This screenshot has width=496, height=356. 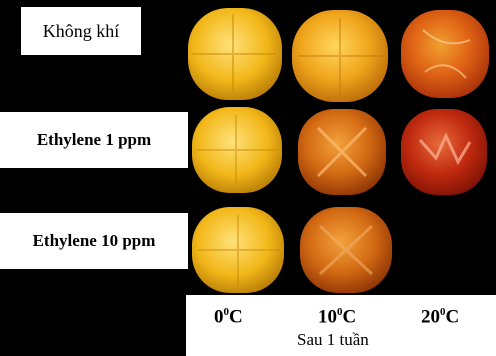 I want to click on fruit-r2-c1, so click(x=237, y=150).